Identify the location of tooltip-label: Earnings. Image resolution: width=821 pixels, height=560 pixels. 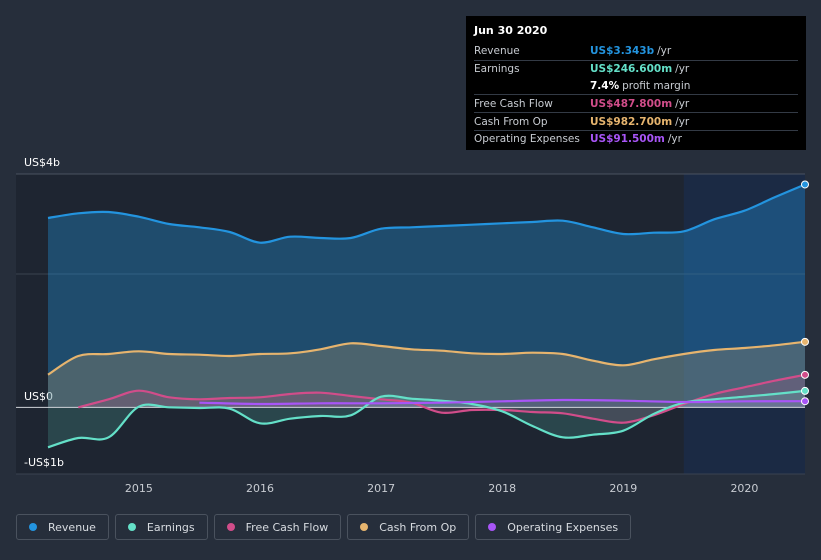
(497, 69).